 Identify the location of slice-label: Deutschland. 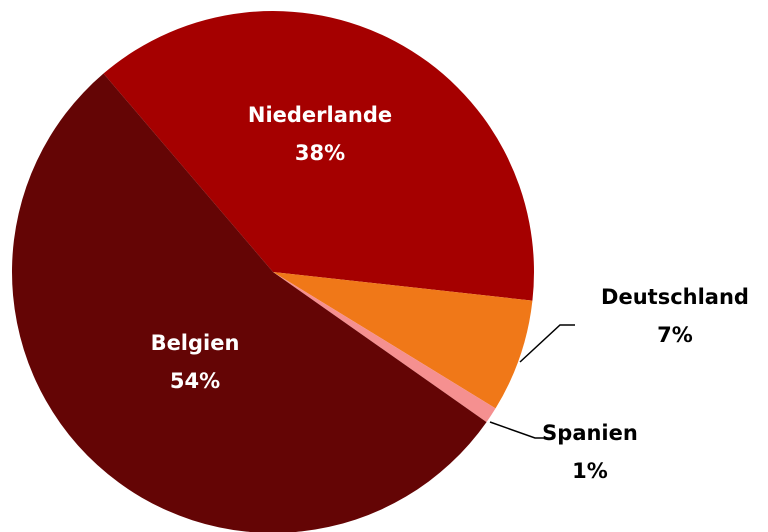
(675, 297).